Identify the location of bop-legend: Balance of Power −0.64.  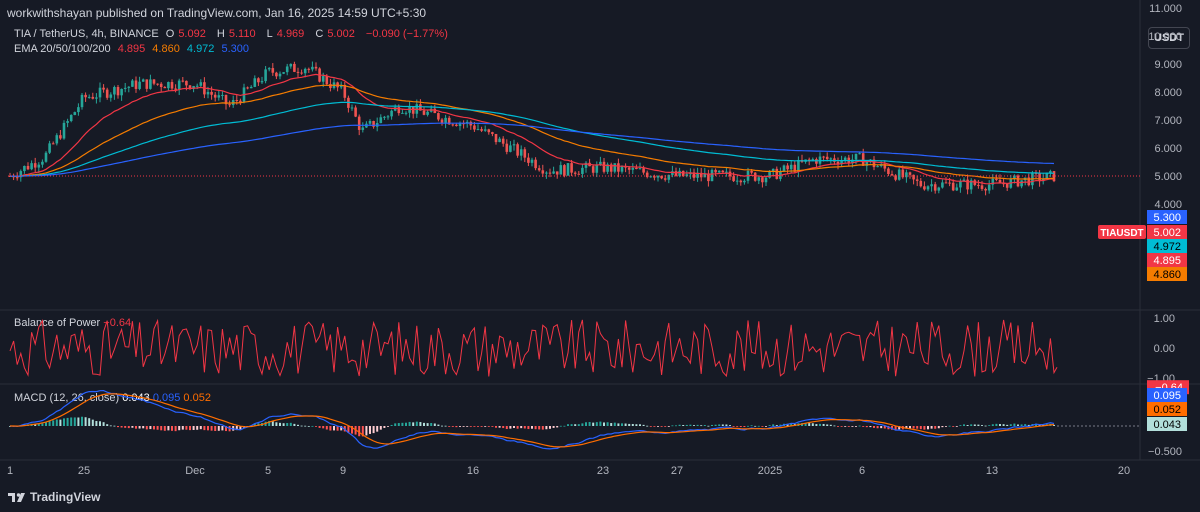
(72, 323).